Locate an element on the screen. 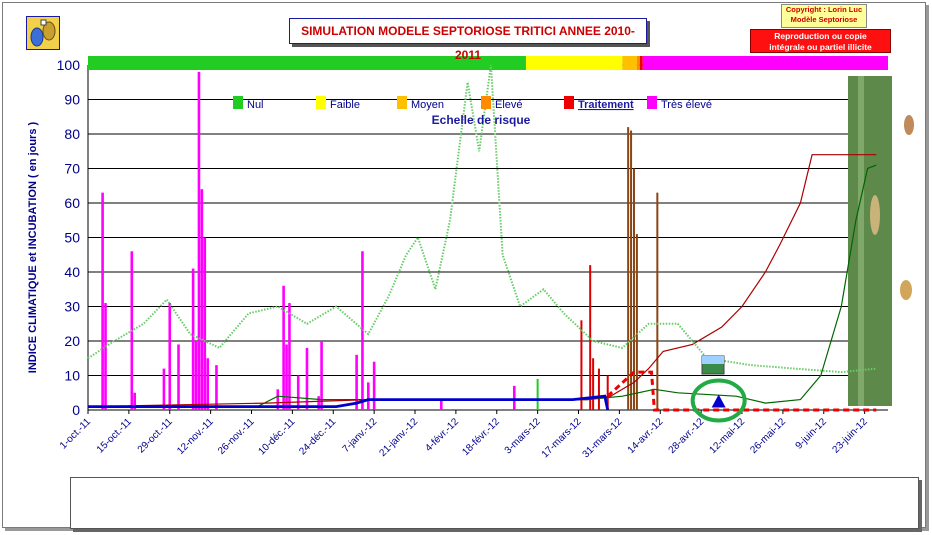 Image resolution: width=932 pixels, height=535 pixels. x-tick-label: 28-avr.-12 is located at coordinates (687, 436).